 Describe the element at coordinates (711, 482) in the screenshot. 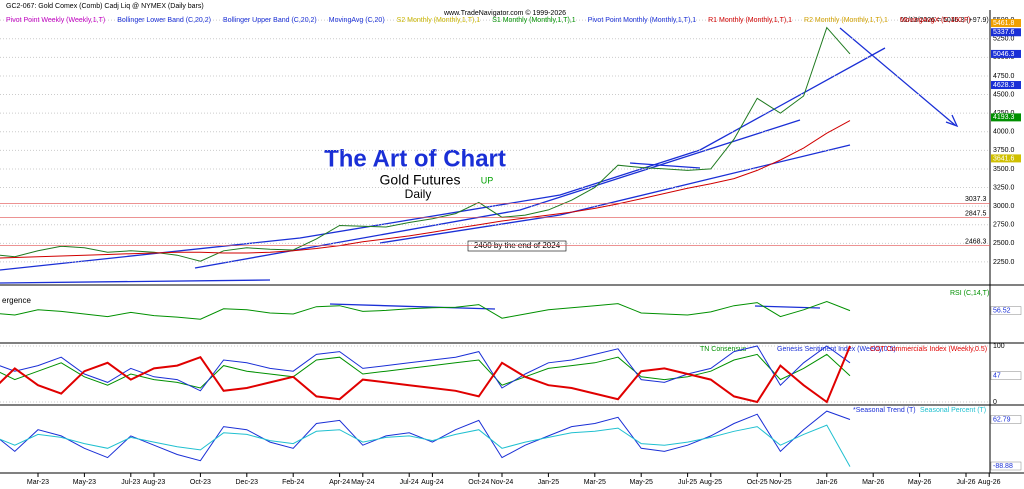

I see `x-tick-label: Aug-25` at that location.